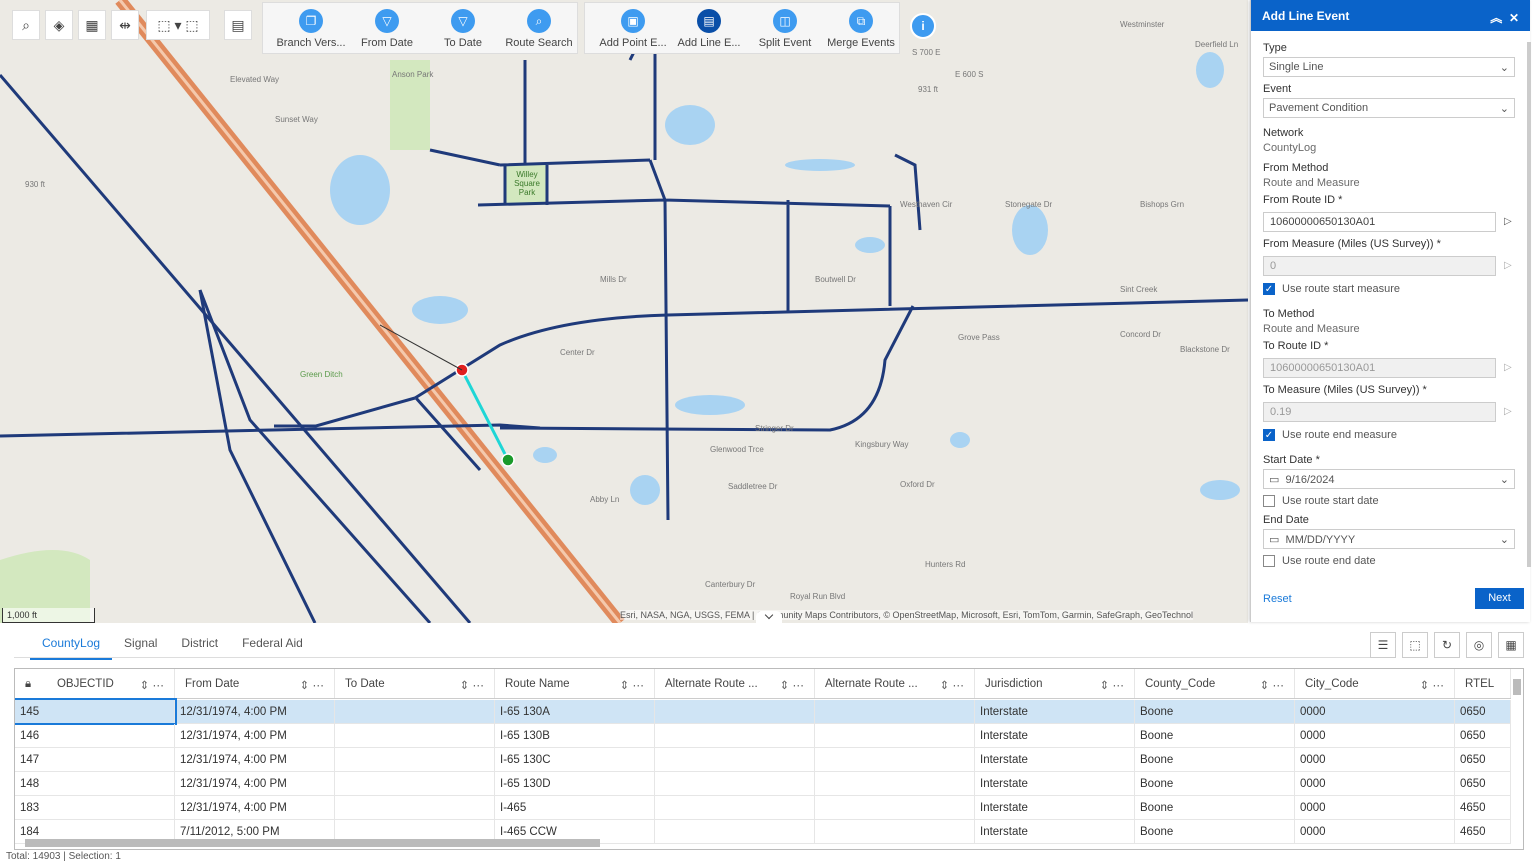  Describe the element at coordinates (1483, 683) in the screenshot. I see `column-header: RTEL` at that location.